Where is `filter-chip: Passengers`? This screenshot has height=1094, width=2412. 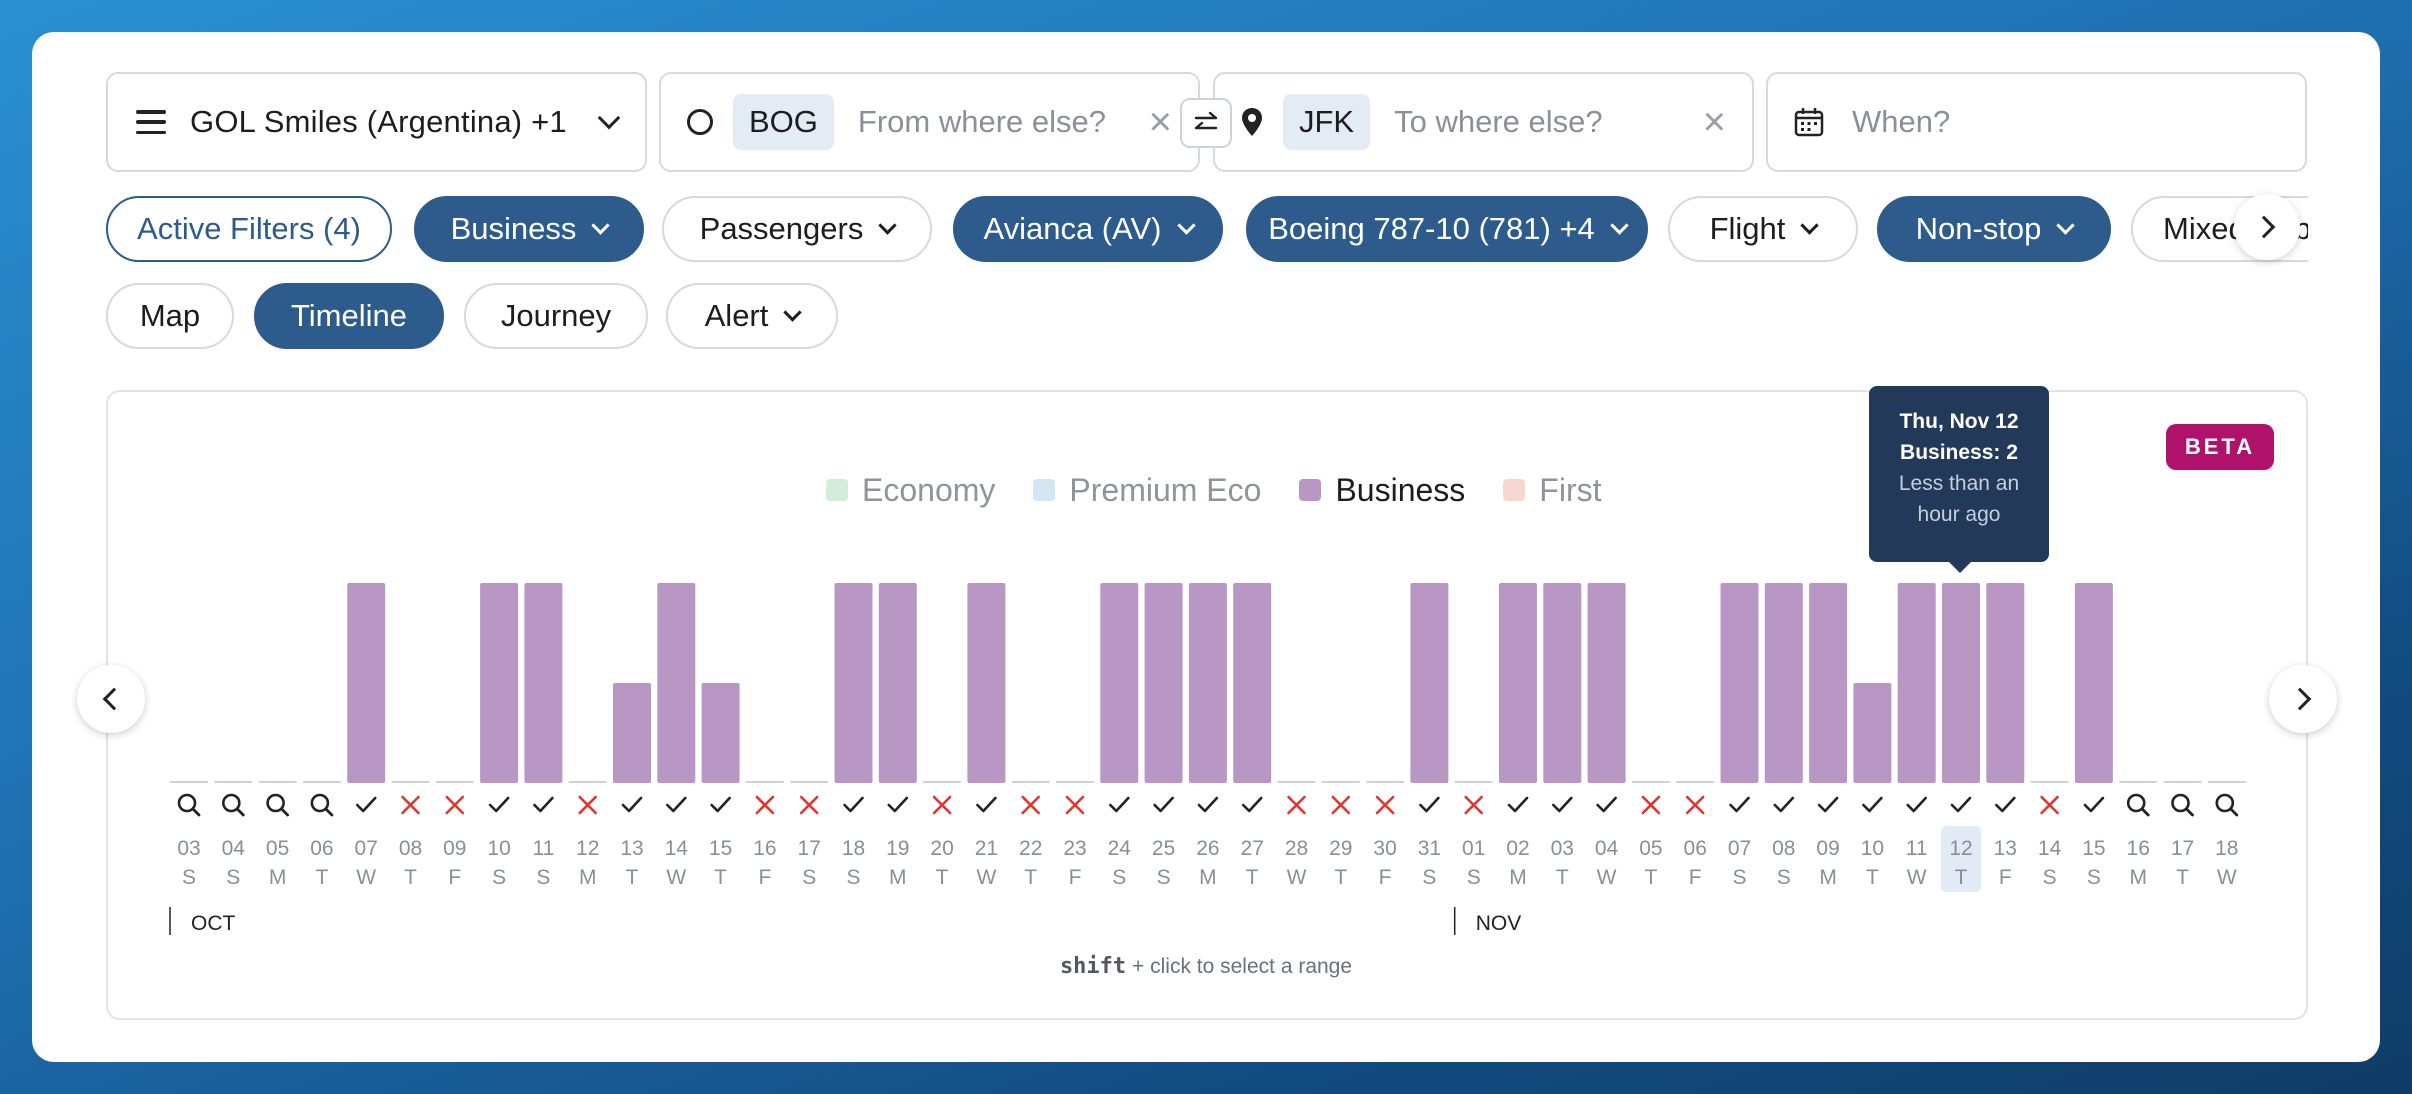
filter-chip: Passengers is located at coordinates (797, 229).